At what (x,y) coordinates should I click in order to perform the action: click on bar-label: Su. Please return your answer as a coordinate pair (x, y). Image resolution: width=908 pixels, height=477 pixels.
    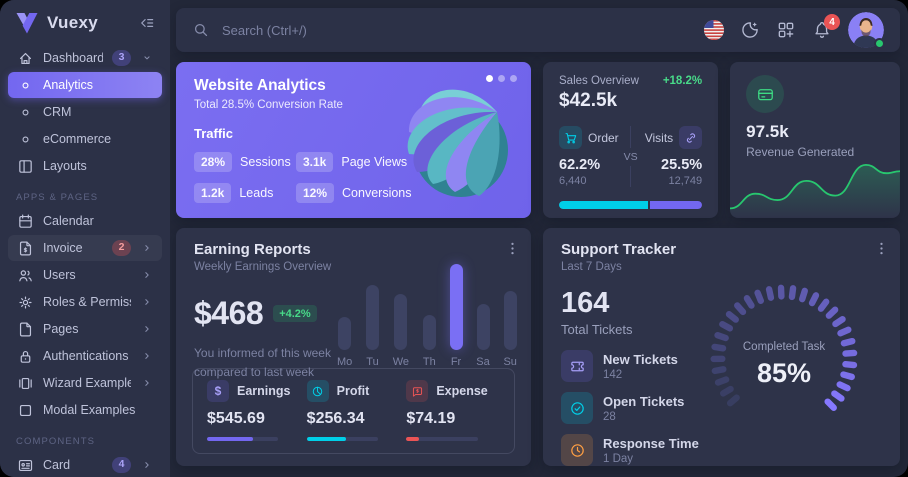
    Looking at the image, I should click on (510, 362).